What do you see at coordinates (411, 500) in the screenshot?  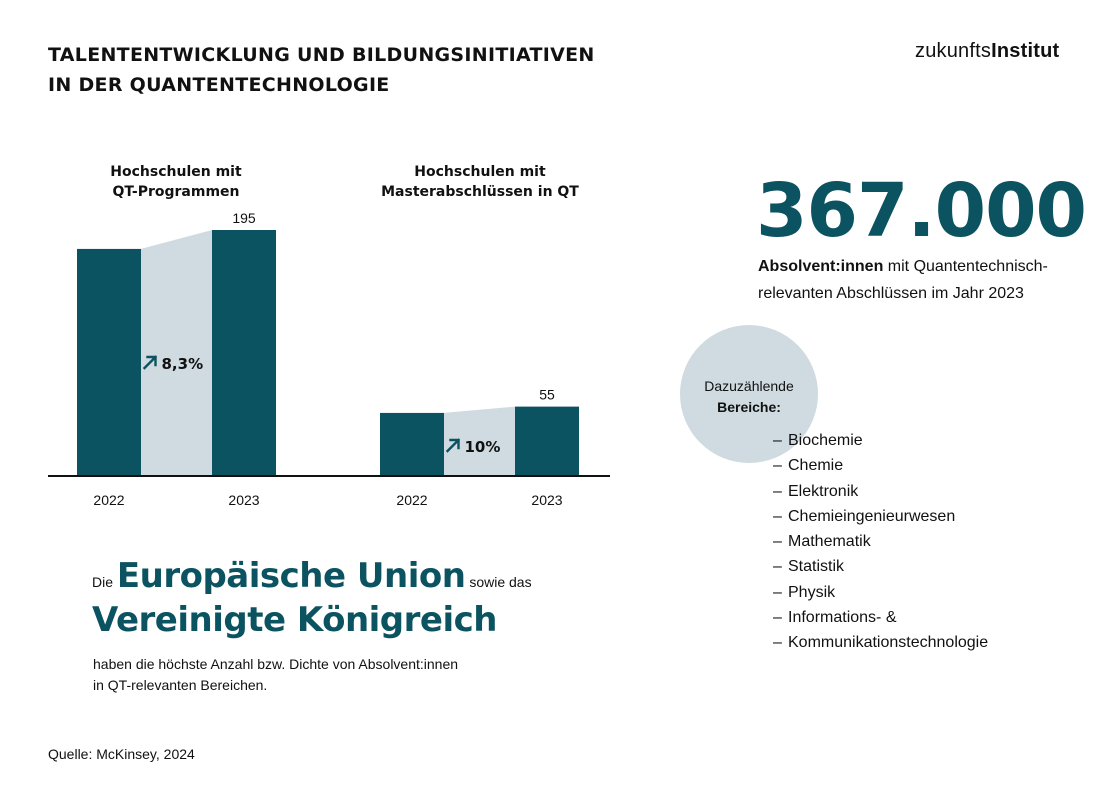 I see `chart-2-x-tick-2022: 2022` at bounding box center [411, 500].